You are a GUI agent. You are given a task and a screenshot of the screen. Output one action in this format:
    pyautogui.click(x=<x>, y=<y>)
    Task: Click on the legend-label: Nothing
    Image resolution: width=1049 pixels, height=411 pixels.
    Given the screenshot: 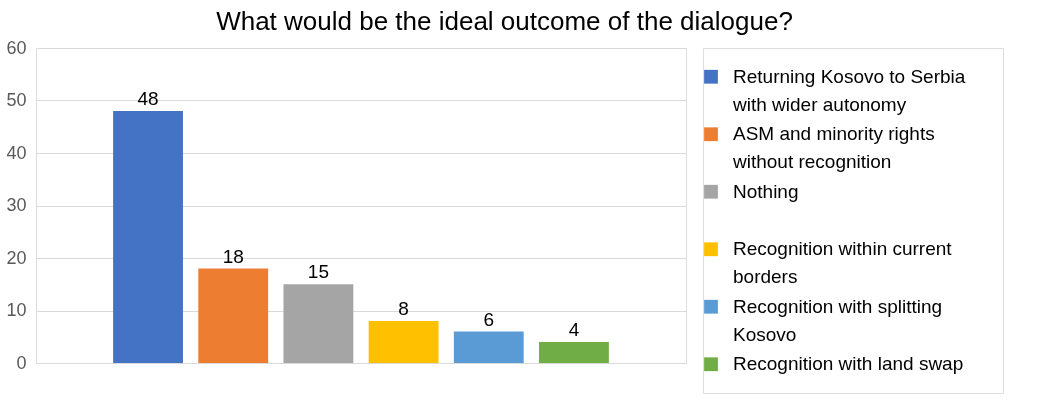 What is the action you would take?
    pyautogui.click(x=766, y=191)
    